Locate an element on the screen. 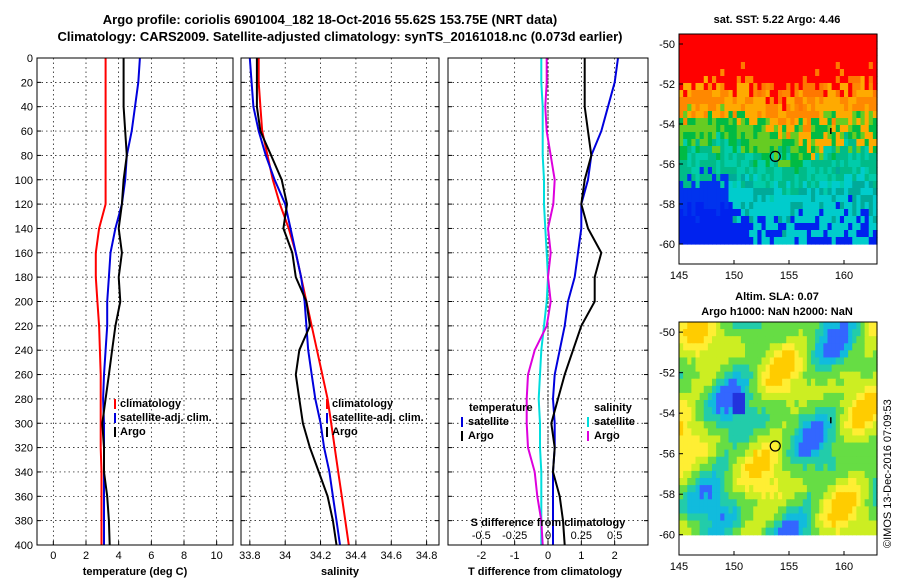 The width and height of the screenshot is (900, 580). x-tick-label: 6 is located at coordinates (151, 556).